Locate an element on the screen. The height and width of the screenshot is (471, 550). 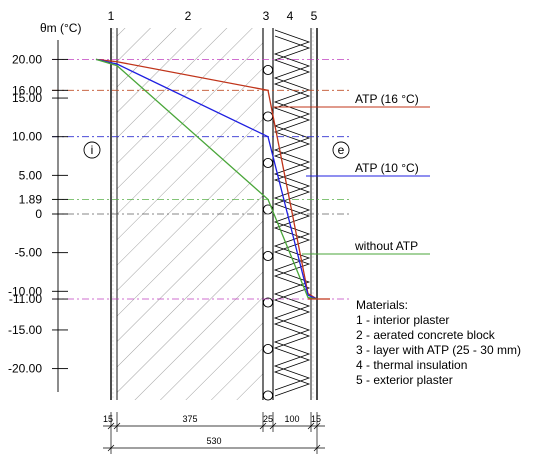
tick-label: 5.00 is located at coordinates (31, 175).